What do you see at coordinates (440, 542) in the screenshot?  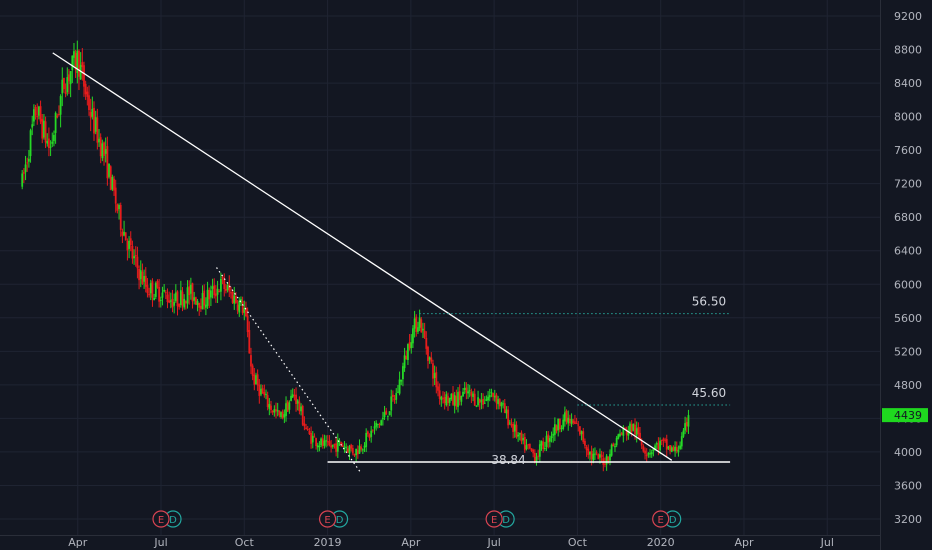 I see `time-axis: Apr Jul Oct 2019 Apr Jul Oct 2020 Apr Jul` at bounding box center [440, 542].